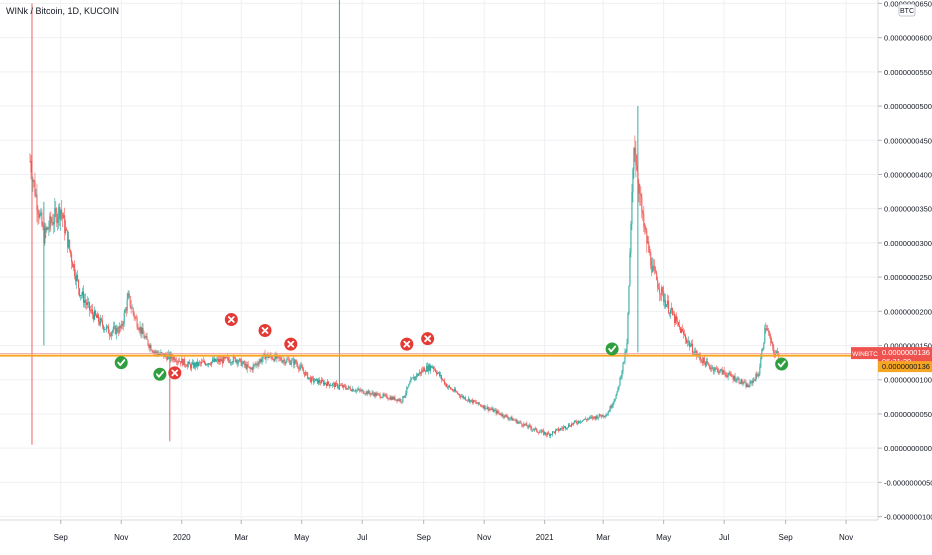 The width and height of the screenshot is (932, 555). What do you see at coordinates (908, 448) in the screenshot?
I see `y-tick-label: 0.0000000000` at bounding box center [908, 448].